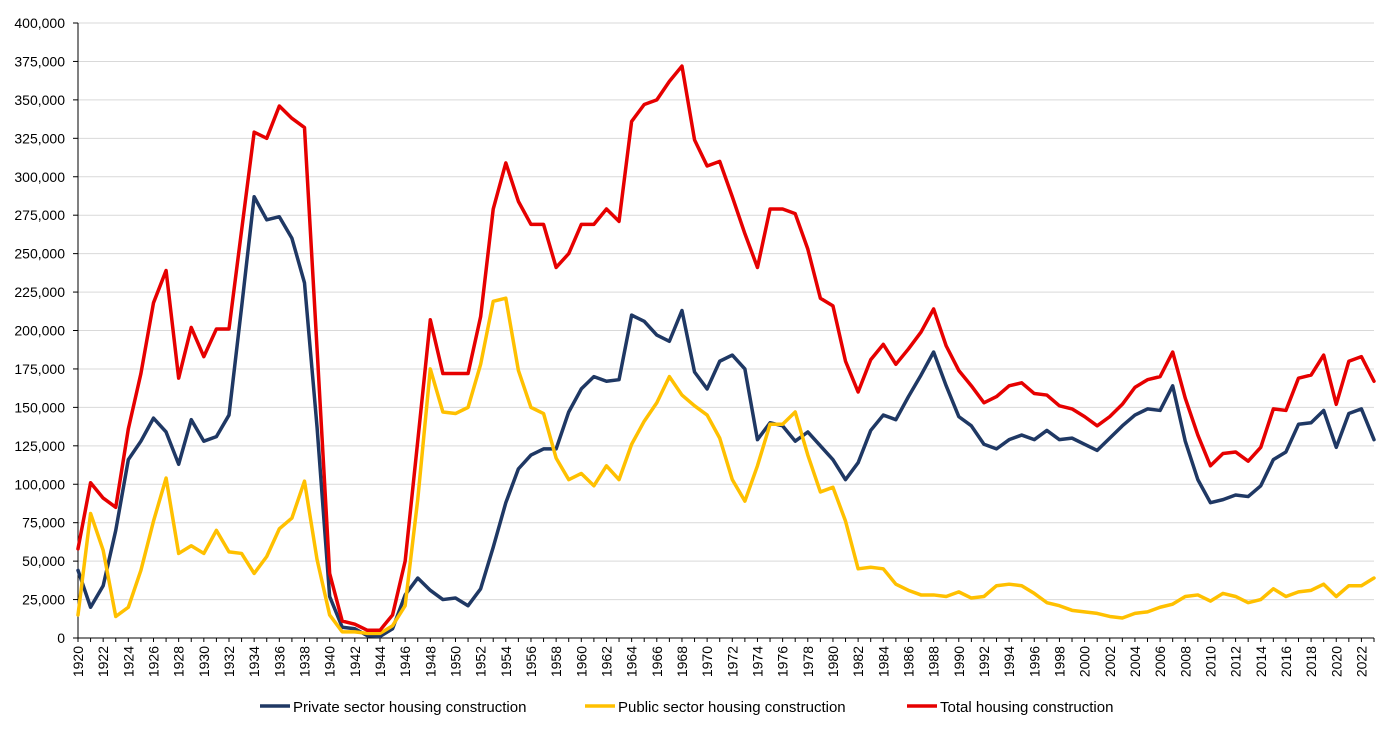 This screenshot has width=1382, height=732. I want to click on x-tick-label: 1946, so click(405, 661).